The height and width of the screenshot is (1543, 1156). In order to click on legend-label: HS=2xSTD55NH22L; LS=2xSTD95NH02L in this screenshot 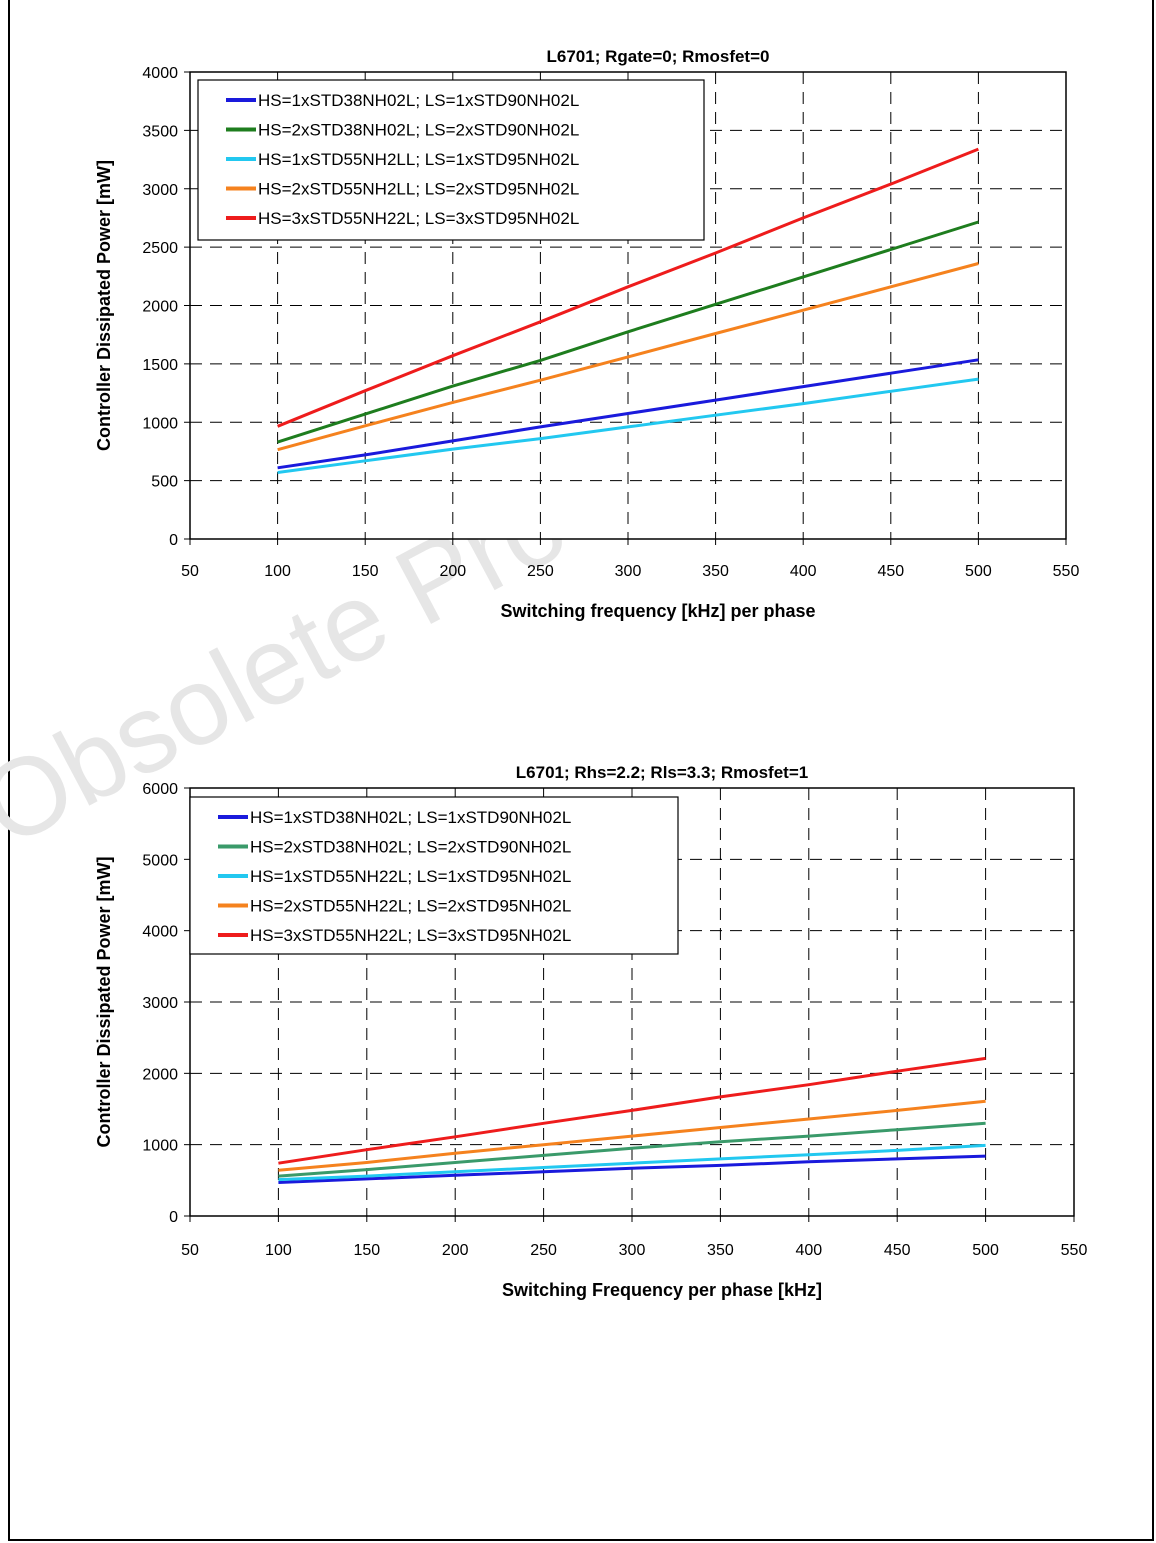, I will do `click(410, 906)`.